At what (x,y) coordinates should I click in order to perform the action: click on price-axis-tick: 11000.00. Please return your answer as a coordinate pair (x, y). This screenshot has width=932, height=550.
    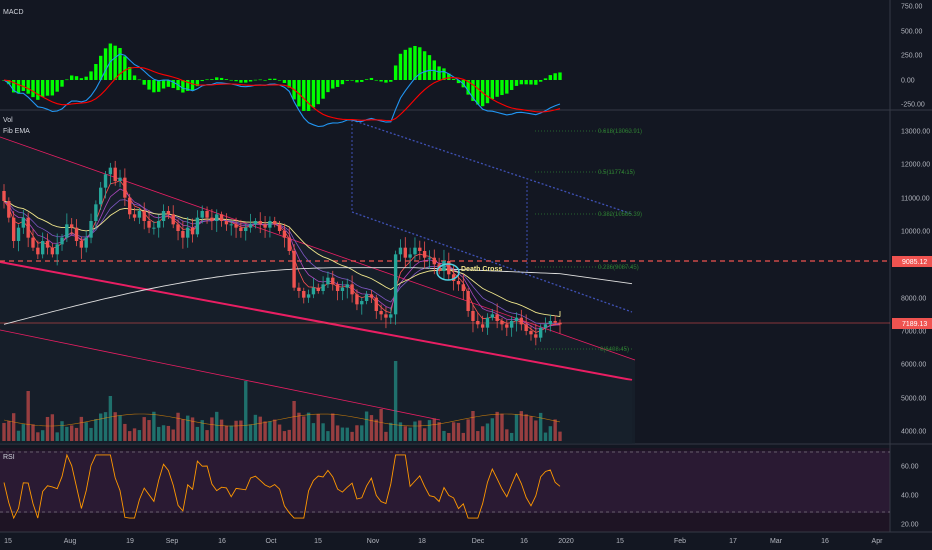
    Looking at the image, I should click on (915, 199).